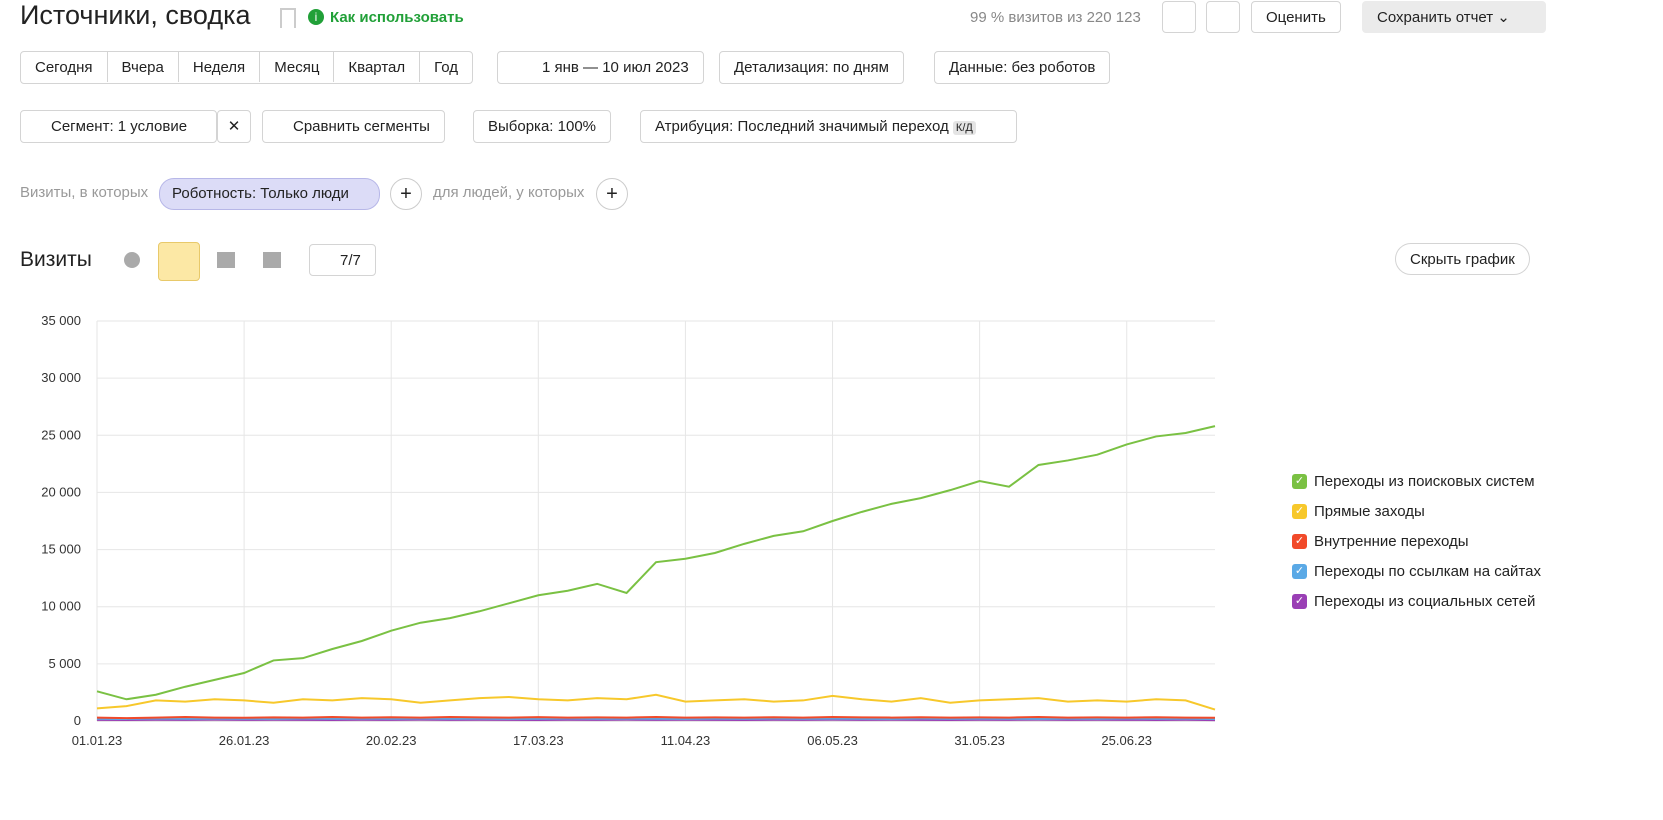 Image resolution: width=1663 pixels, height=820 pixels. Describe the element at coordinates (244, 740) in the screenshot. I see `x-tick-label: 26.01.23` at that location.